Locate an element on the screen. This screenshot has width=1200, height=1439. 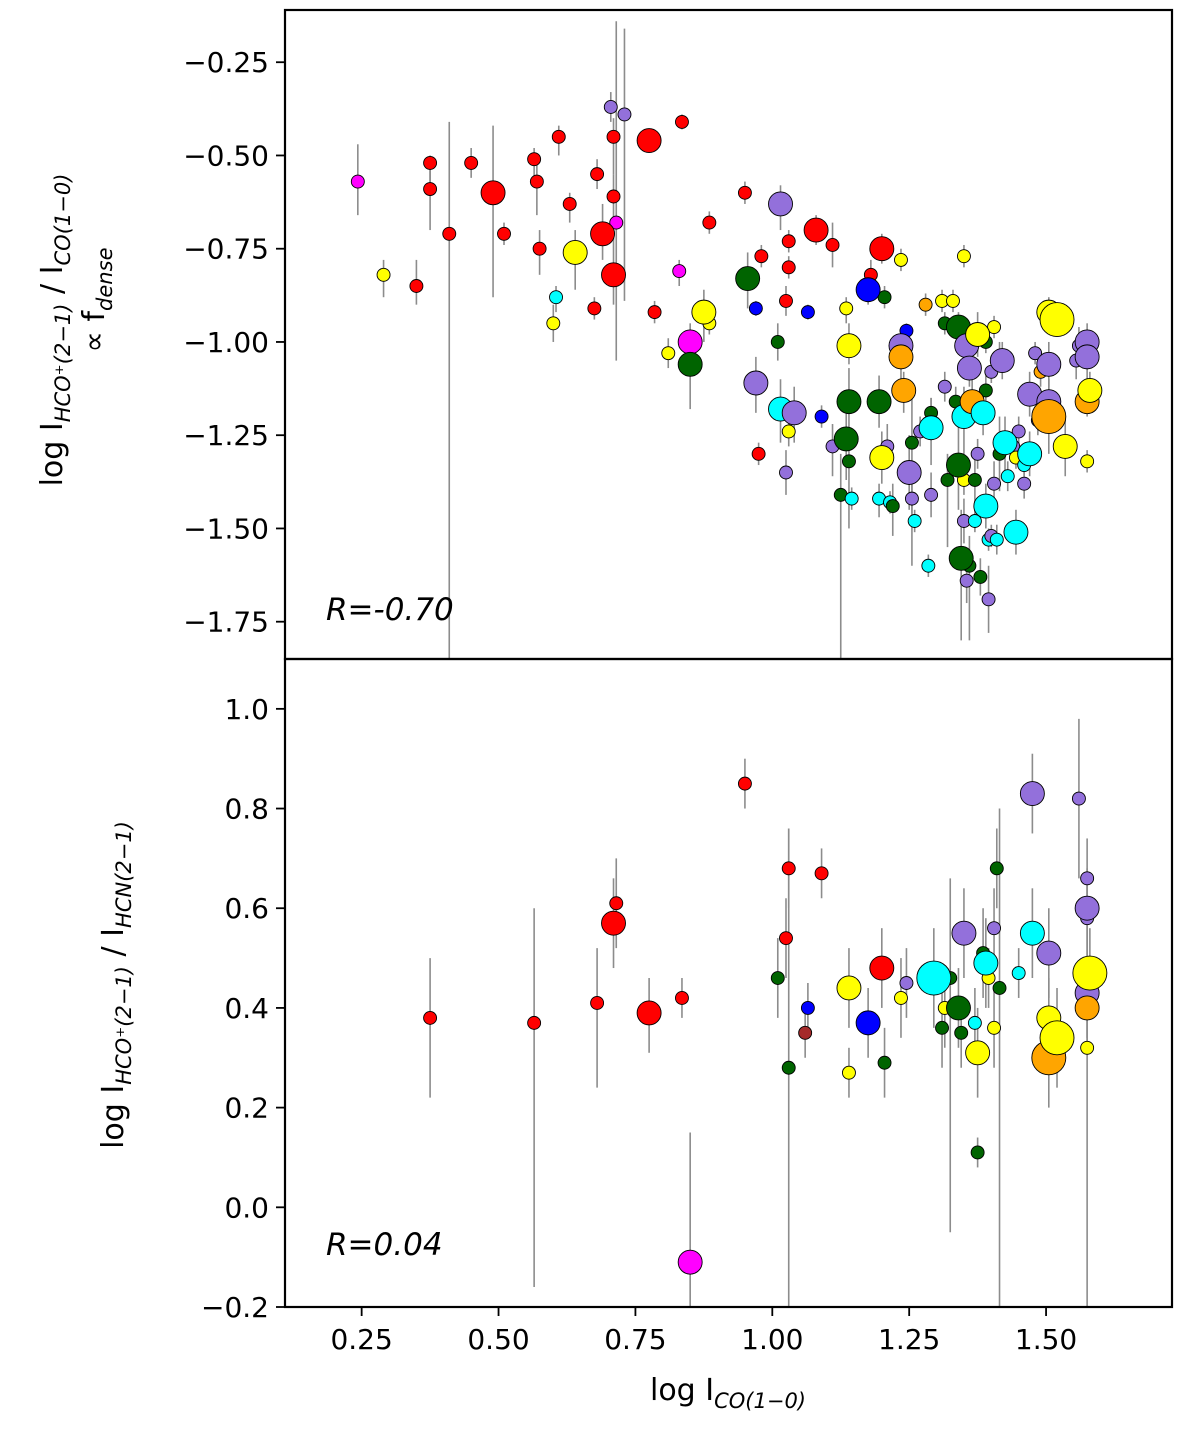
top-y-axis-label: log IHCO⁺(2−1) / ICO(1−0) is located at coordinates (55, 330).